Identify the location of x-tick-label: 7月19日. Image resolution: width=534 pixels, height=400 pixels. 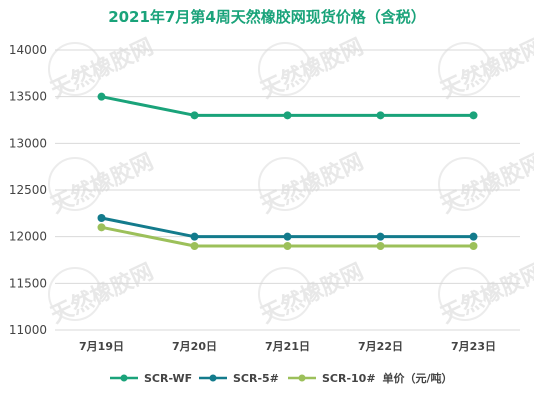
(101, 346).